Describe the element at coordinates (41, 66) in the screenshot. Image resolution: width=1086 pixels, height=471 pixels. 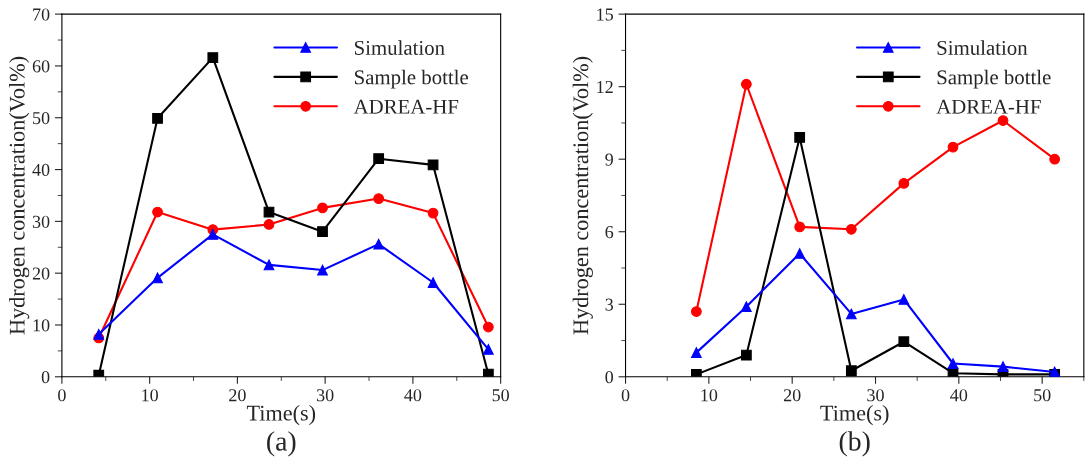
I see `y-tick-label: 60` at that location.